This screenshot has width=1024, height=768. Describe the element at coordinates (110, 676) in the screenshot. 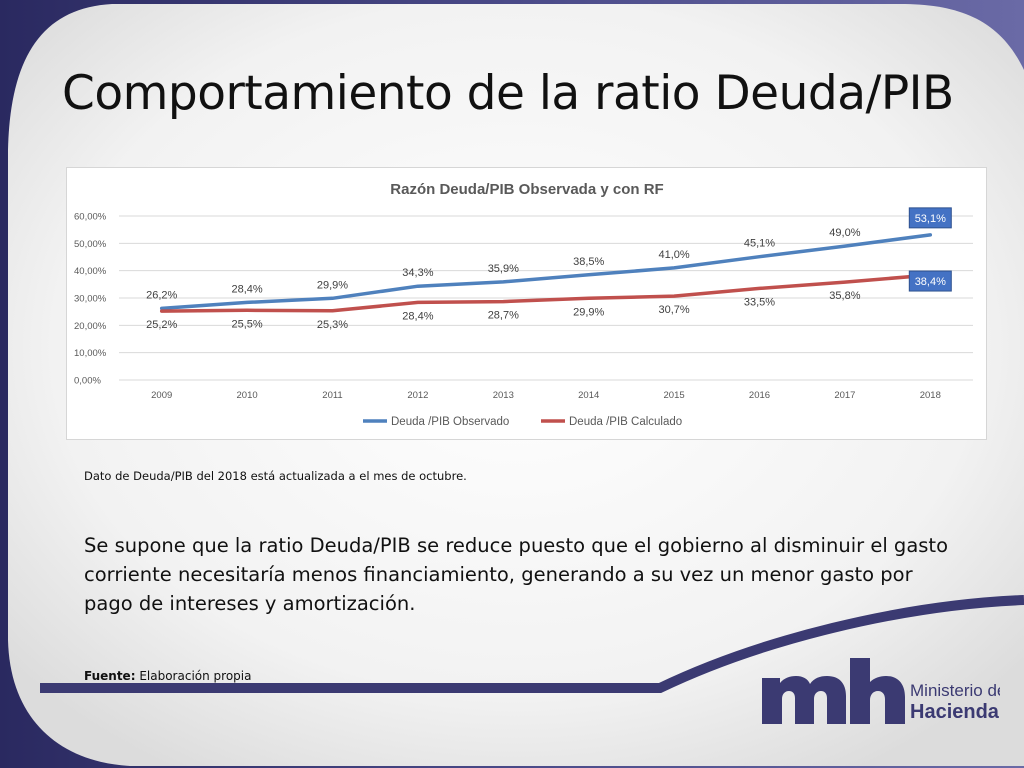

I see `source-label: Fuente:` at that location.